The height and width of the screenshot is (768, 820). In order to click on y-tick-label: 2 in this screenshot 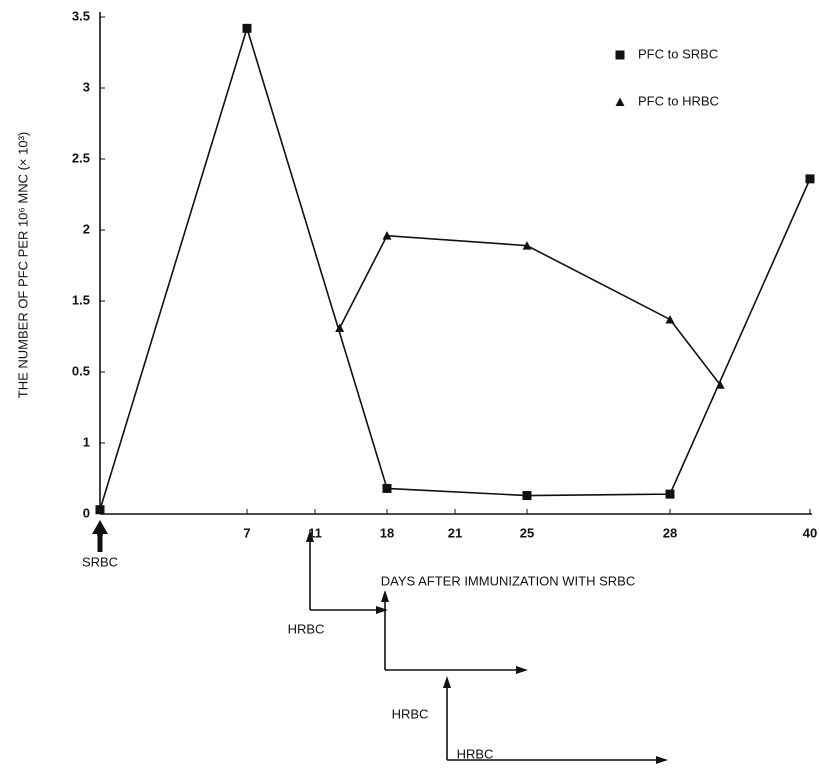, I will do `click(86, 228)`.